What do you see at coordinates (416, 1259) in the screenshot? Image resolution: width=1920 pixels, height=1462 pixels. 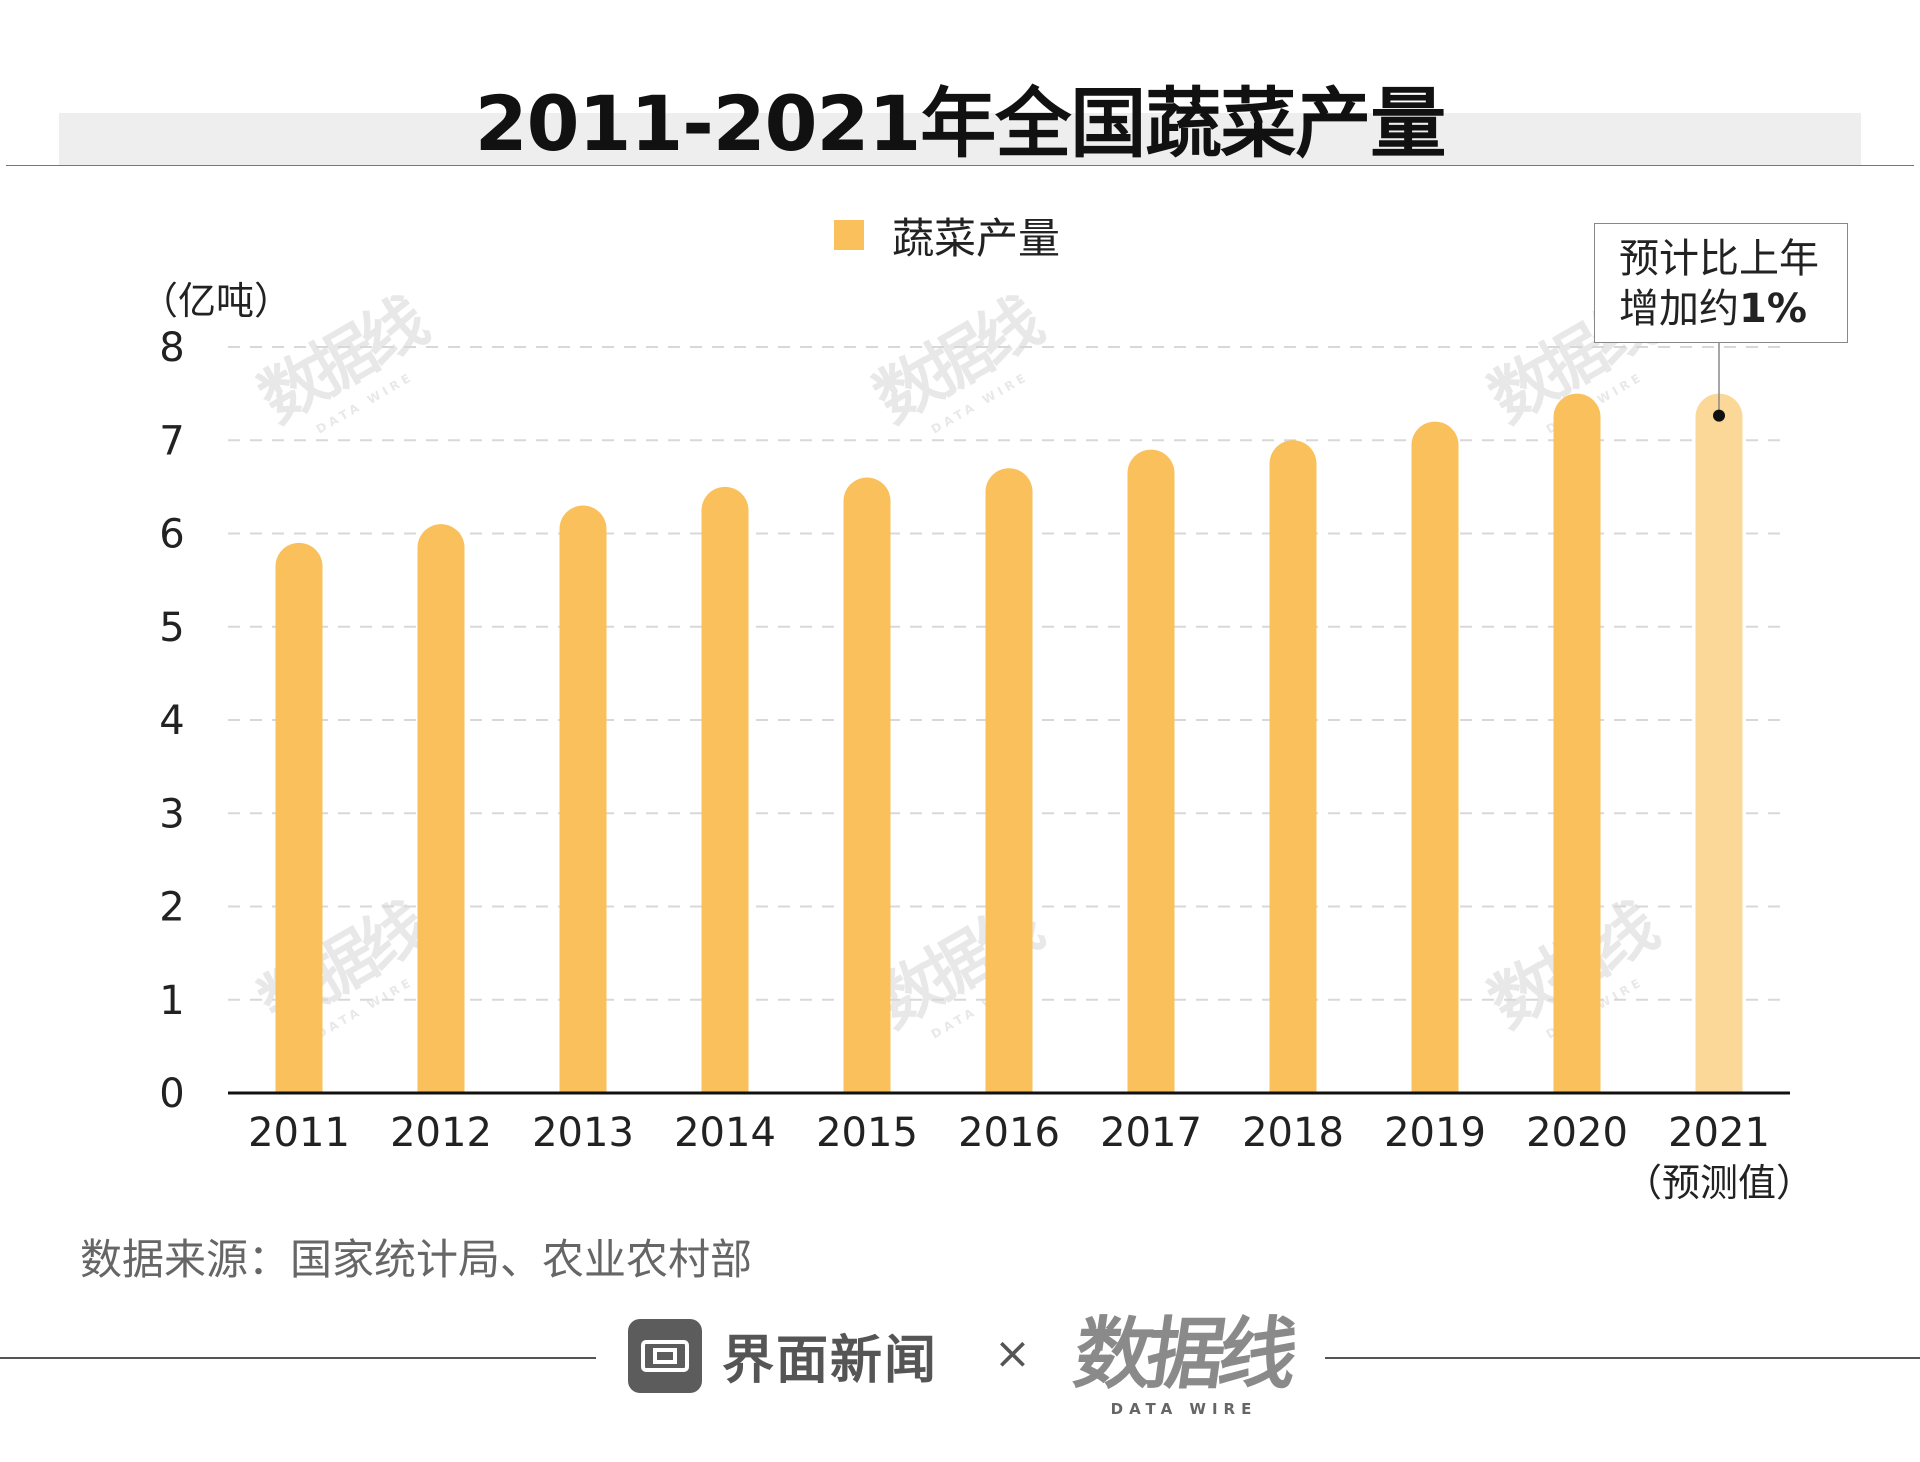 I see `source-note: 数据来源：国家统计局、农业农村部` at bounding box center [416, 1259].